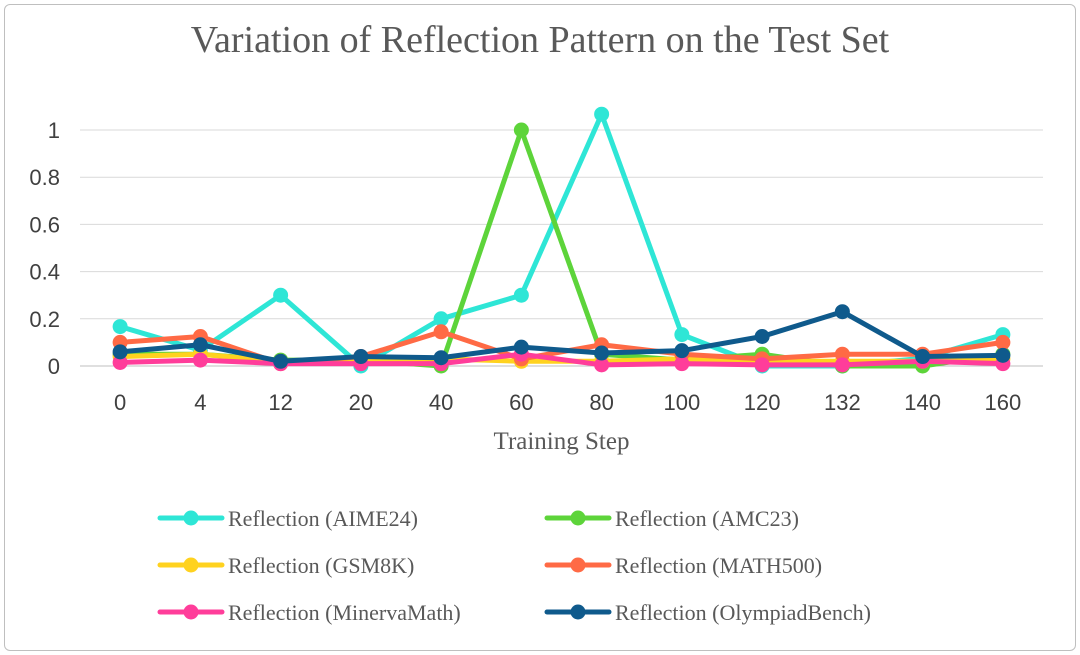 This screenshot has width=1080, height=655. I want to click on legend-item: Reflection (AIME24), so click(287, 518).